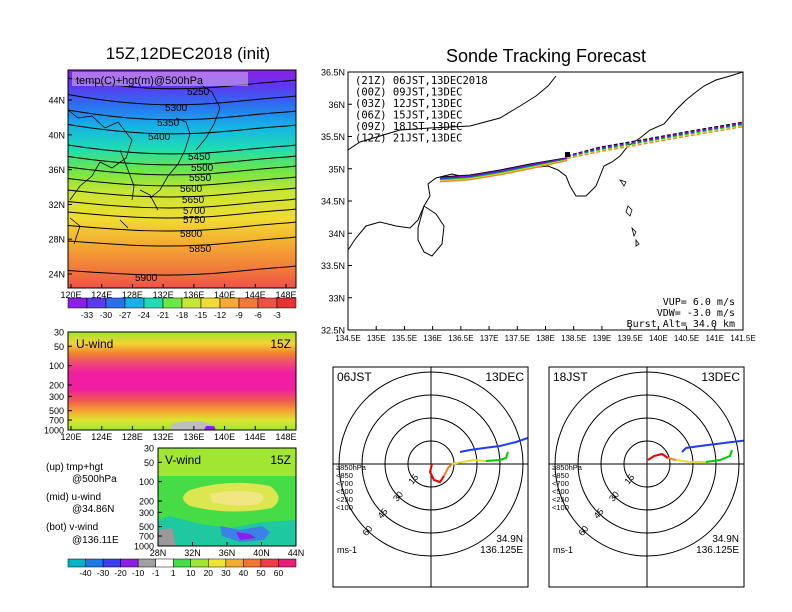  What do you see at coordinates (545, 338) in the screenshot?
I see `x-tick-label: 138E` at bounding box center [545, 338].